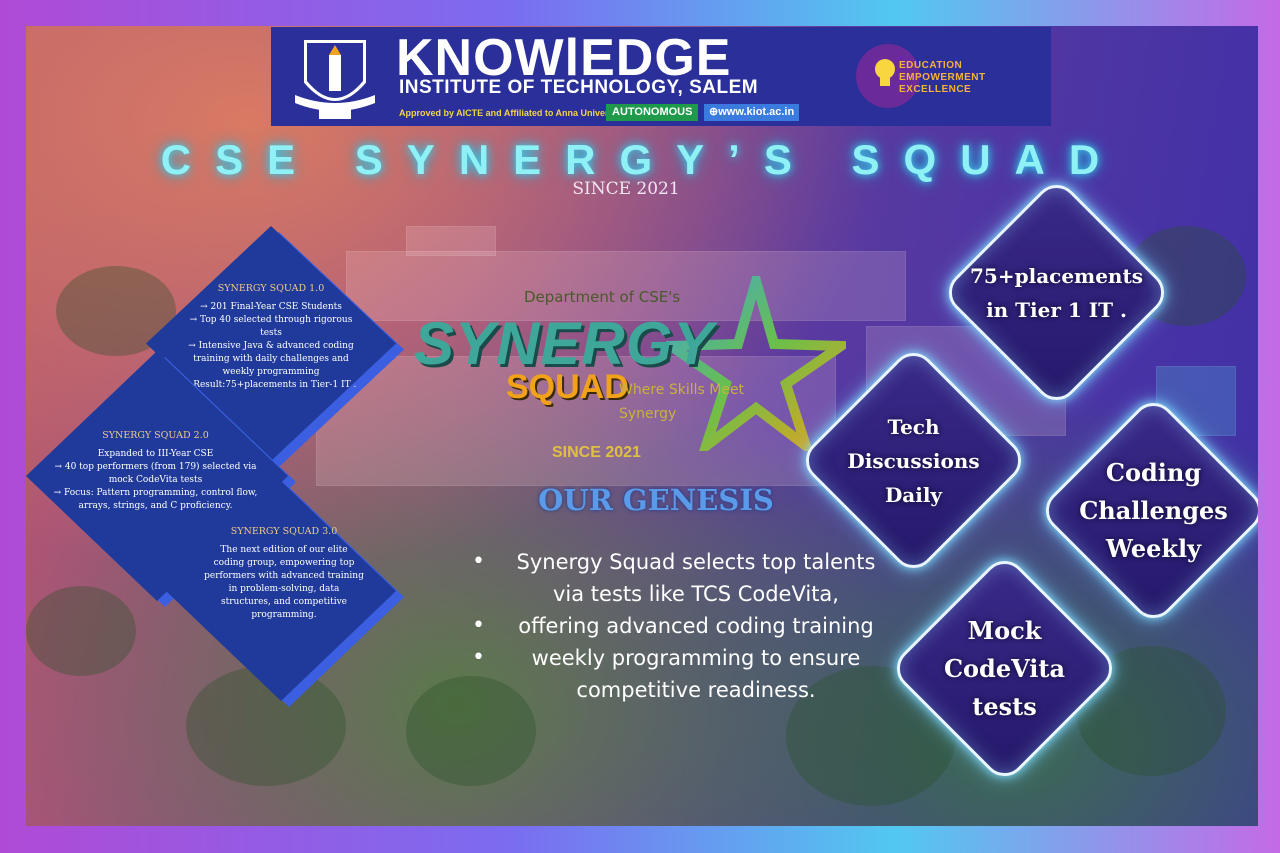  Describe the element at coordinates (284, 531) in the screenshot. I see `squad-3-title: SYNERGY SQUAD 3.0` at that location.